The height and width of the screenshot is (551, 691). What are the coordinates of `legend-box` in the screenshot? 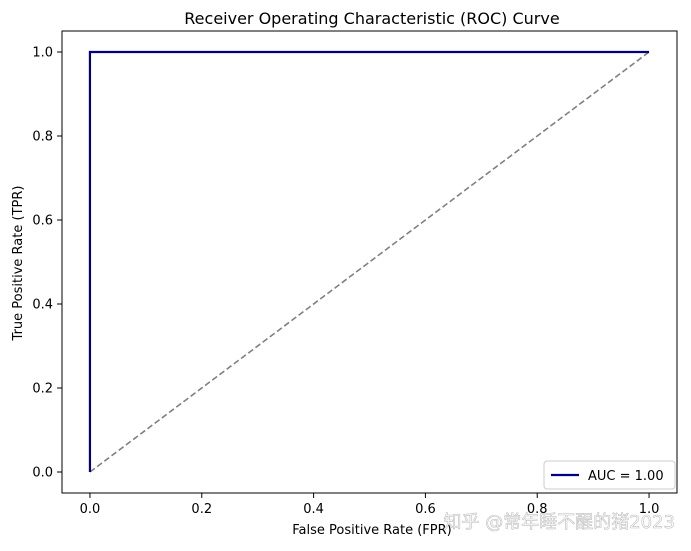 It's located at (609, 475).